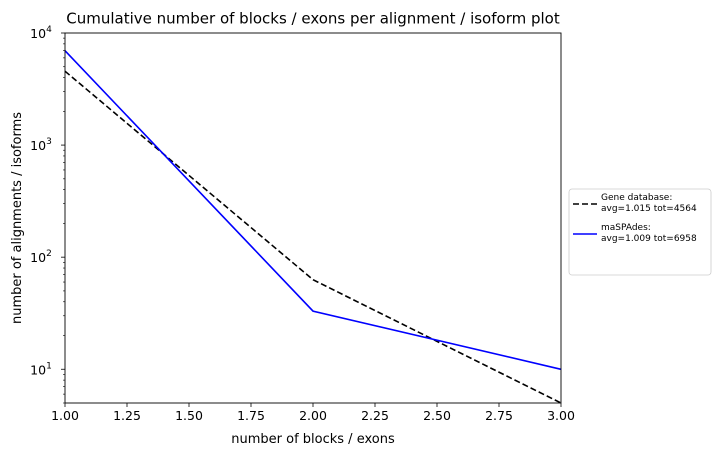  What do you see at coordinates (65, 415) in the screenshot?
I see `x-tick-label: 1.00` at bounding box center [65, 415].